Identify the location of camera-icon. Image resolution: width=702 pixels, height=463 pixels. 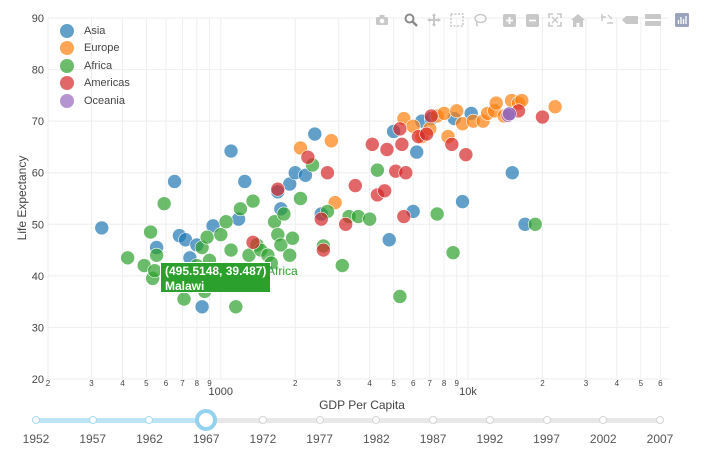
(382, 20).